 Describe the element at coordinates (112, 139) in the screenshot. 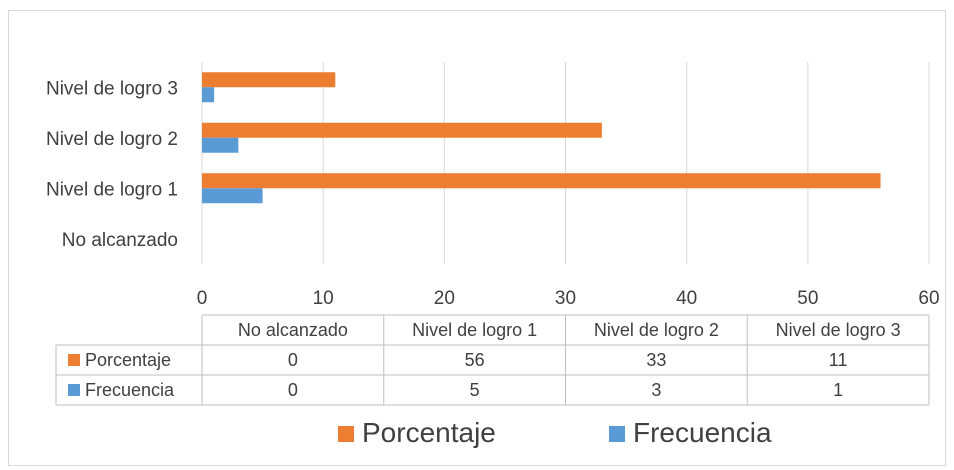

I see `category-label-nivel-de-logro-2: Nivel de logro 2` at that location.